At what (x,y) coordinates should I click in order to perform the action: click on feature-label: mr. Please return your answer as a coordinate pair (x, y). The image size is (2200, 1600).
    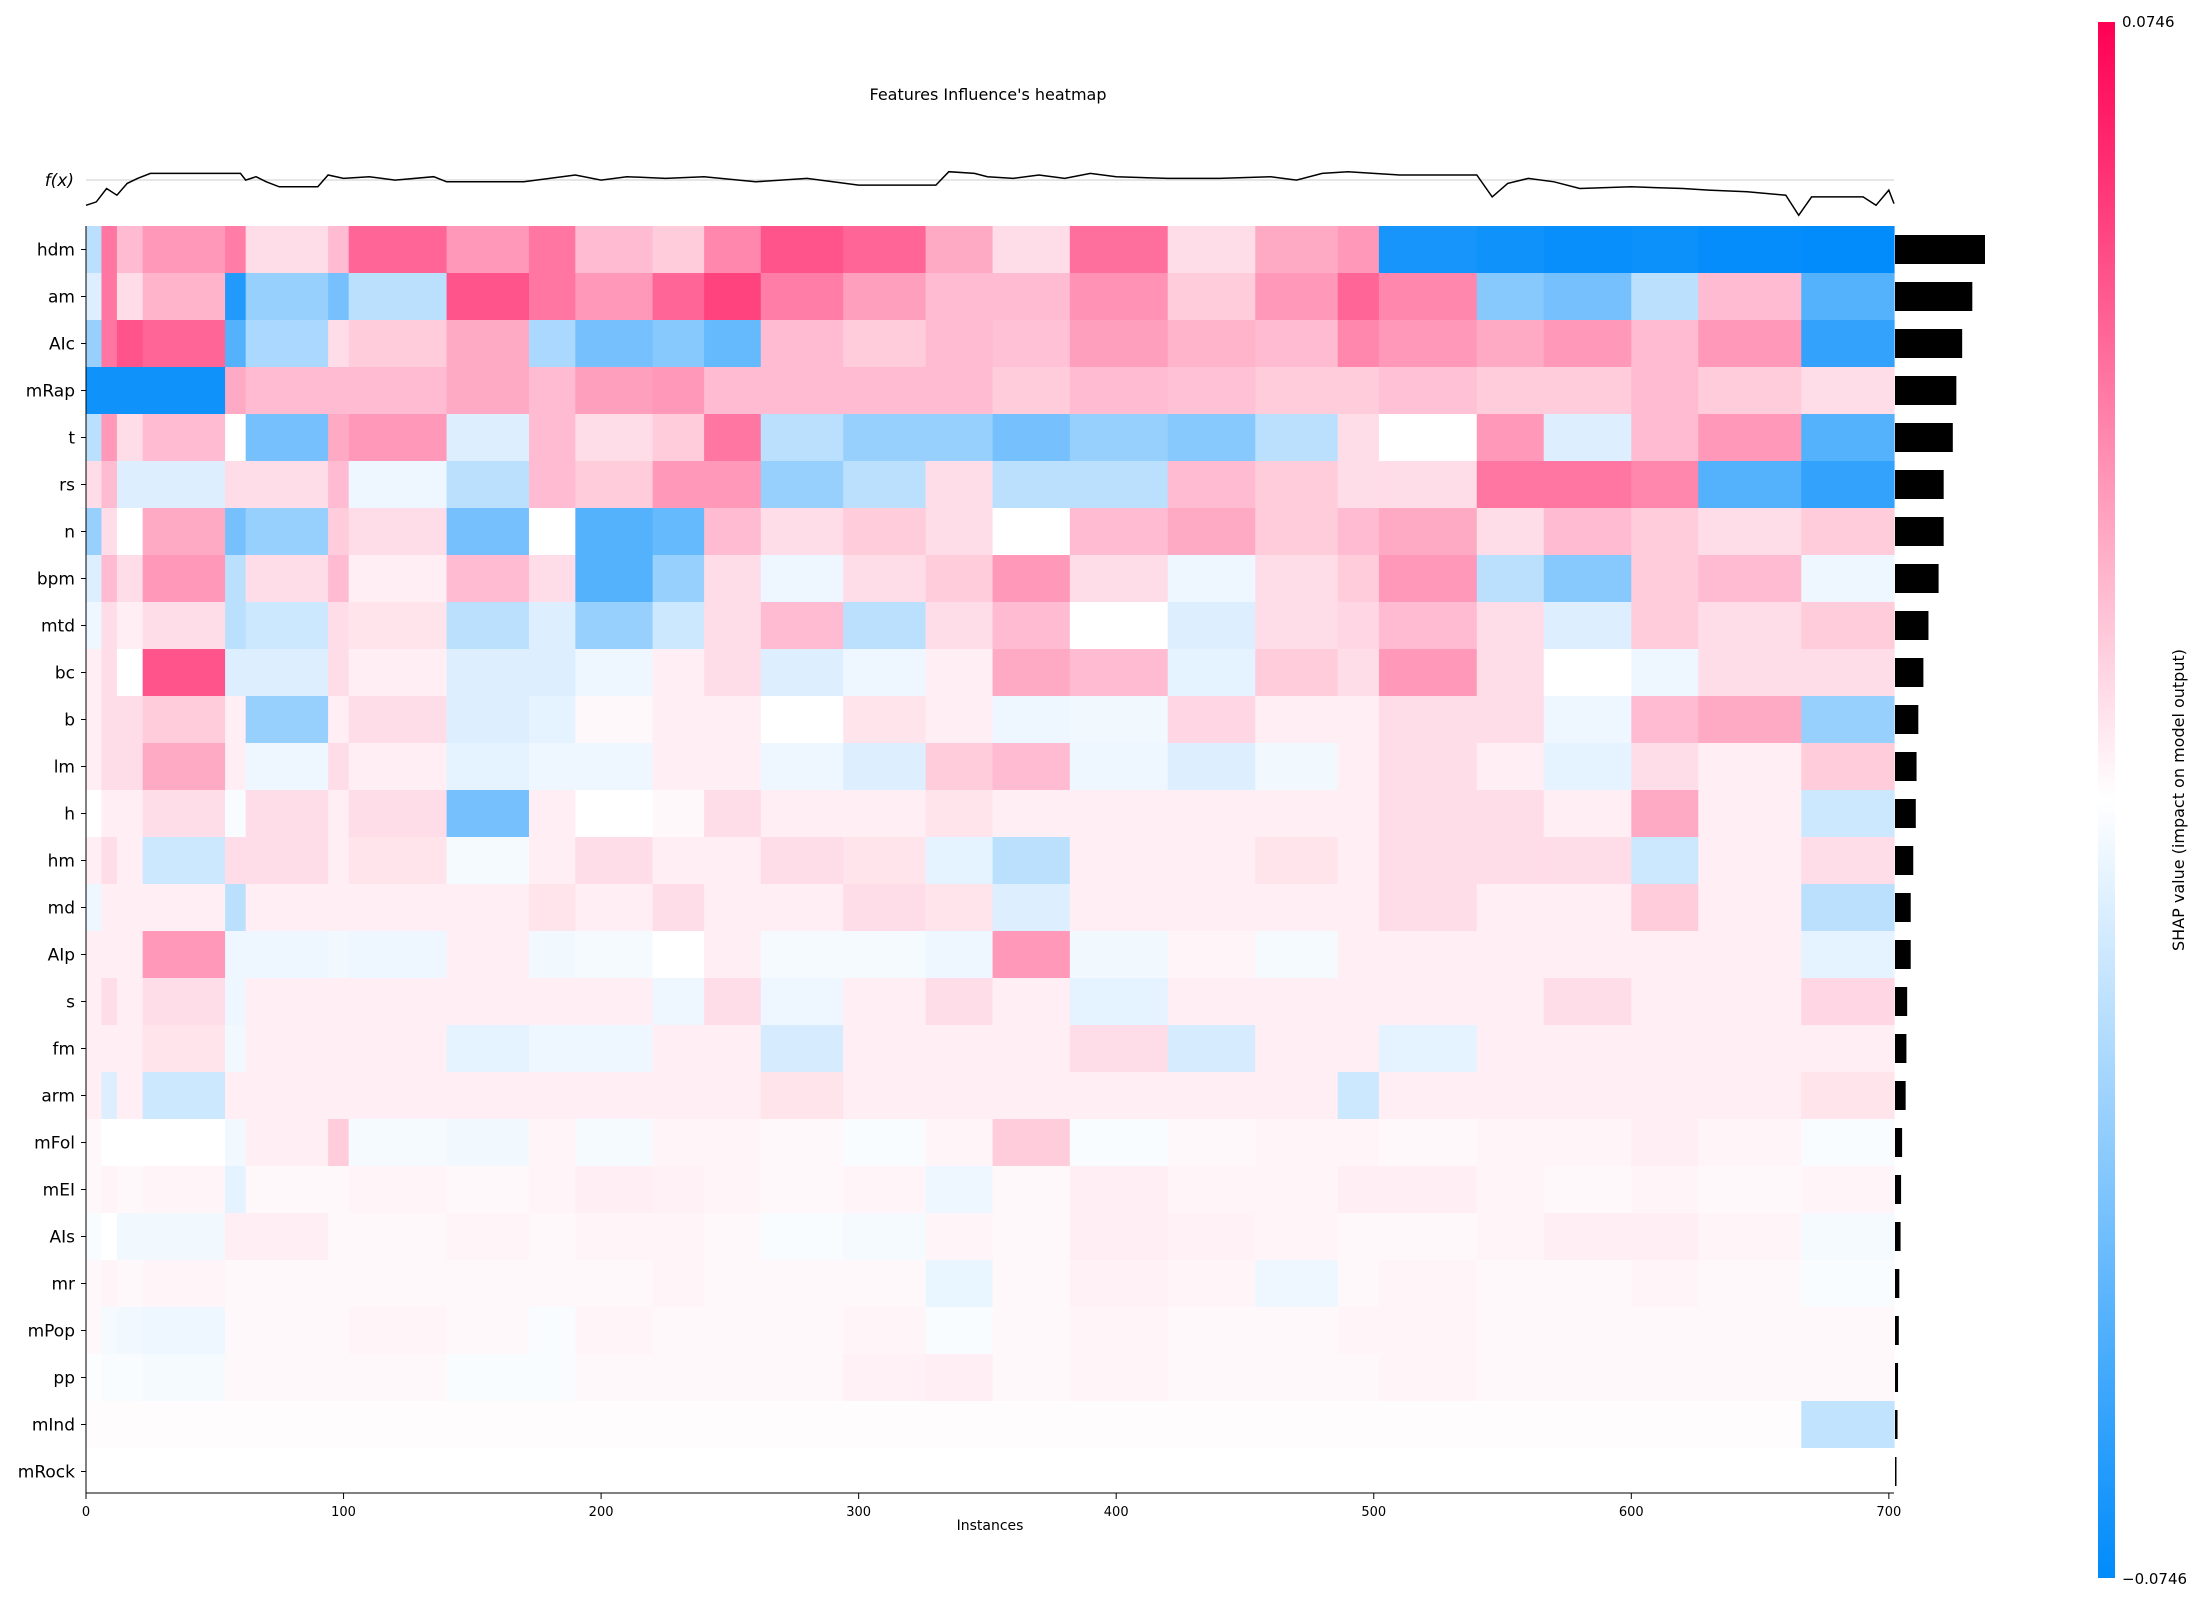
    Looking at the image, I should click on (63, 1285).